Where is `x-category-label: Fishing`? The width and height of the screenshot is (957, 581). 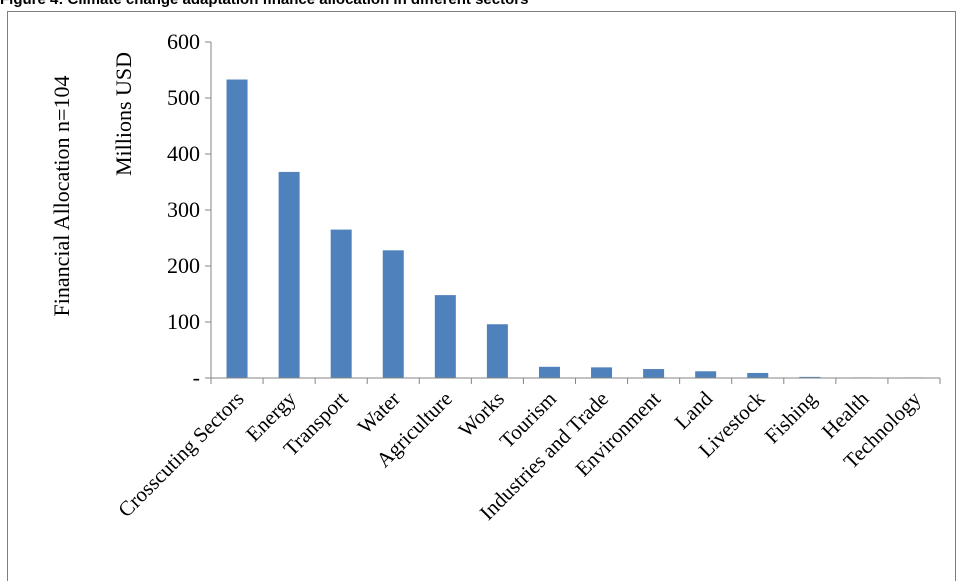
x-category-label: Fishing is located at coordinates (791, 417).